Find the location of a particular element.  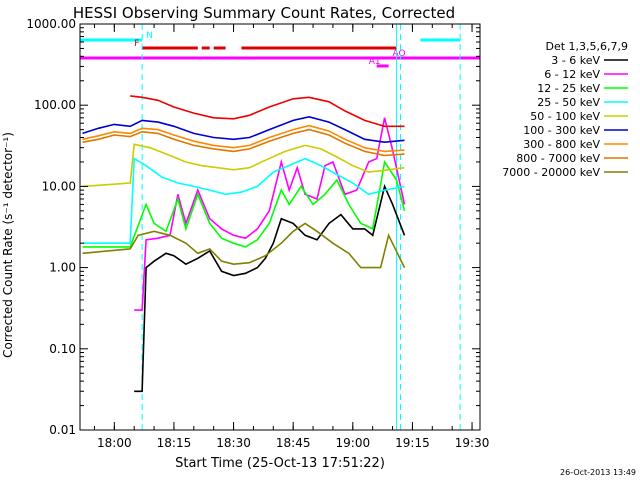

y-tick-label: 10.00 is located at coordinates (59, 186).